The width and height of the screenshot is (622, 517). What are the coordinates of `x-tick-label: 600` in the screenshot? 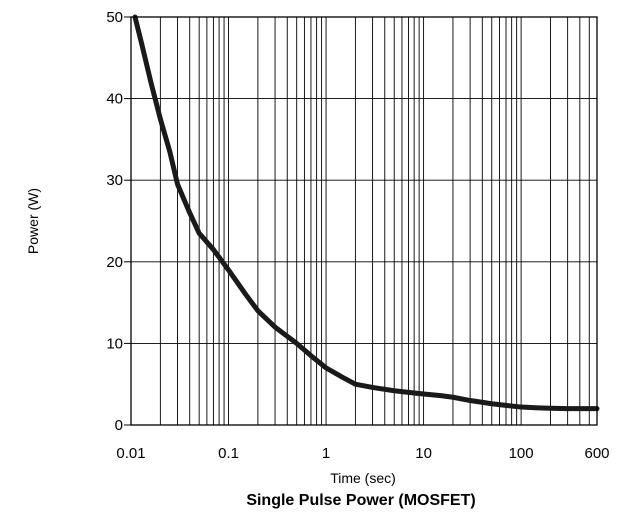 It's located at (596, 453).